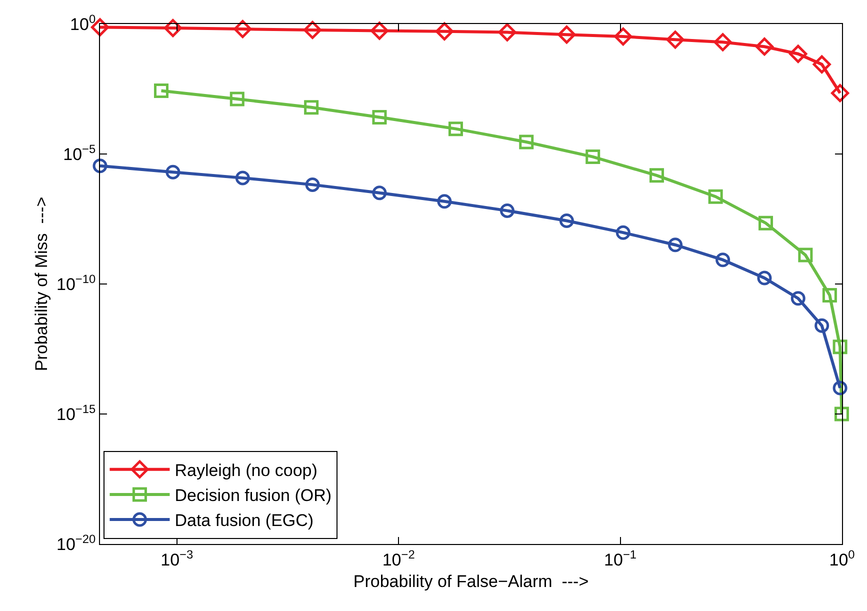 Image resolution: width=867 pixels, height=611 pixels. I want to click on x-tick-label: 10$^{−1}$, so click(620, 558).